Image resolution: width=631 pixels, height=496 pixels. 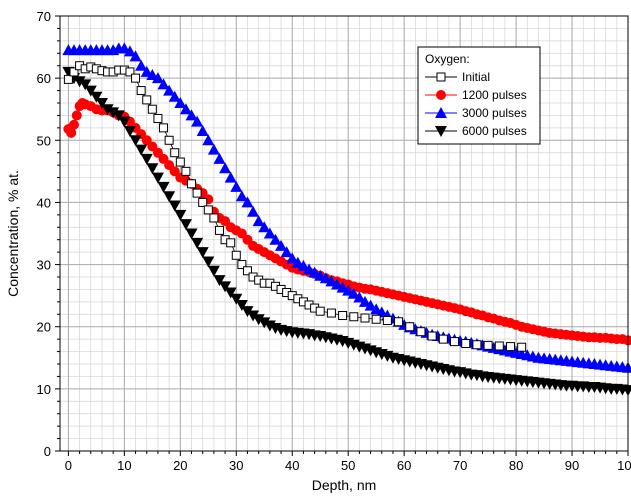 I want to click on y-tick-label: 40, so click(x=44, y=202).